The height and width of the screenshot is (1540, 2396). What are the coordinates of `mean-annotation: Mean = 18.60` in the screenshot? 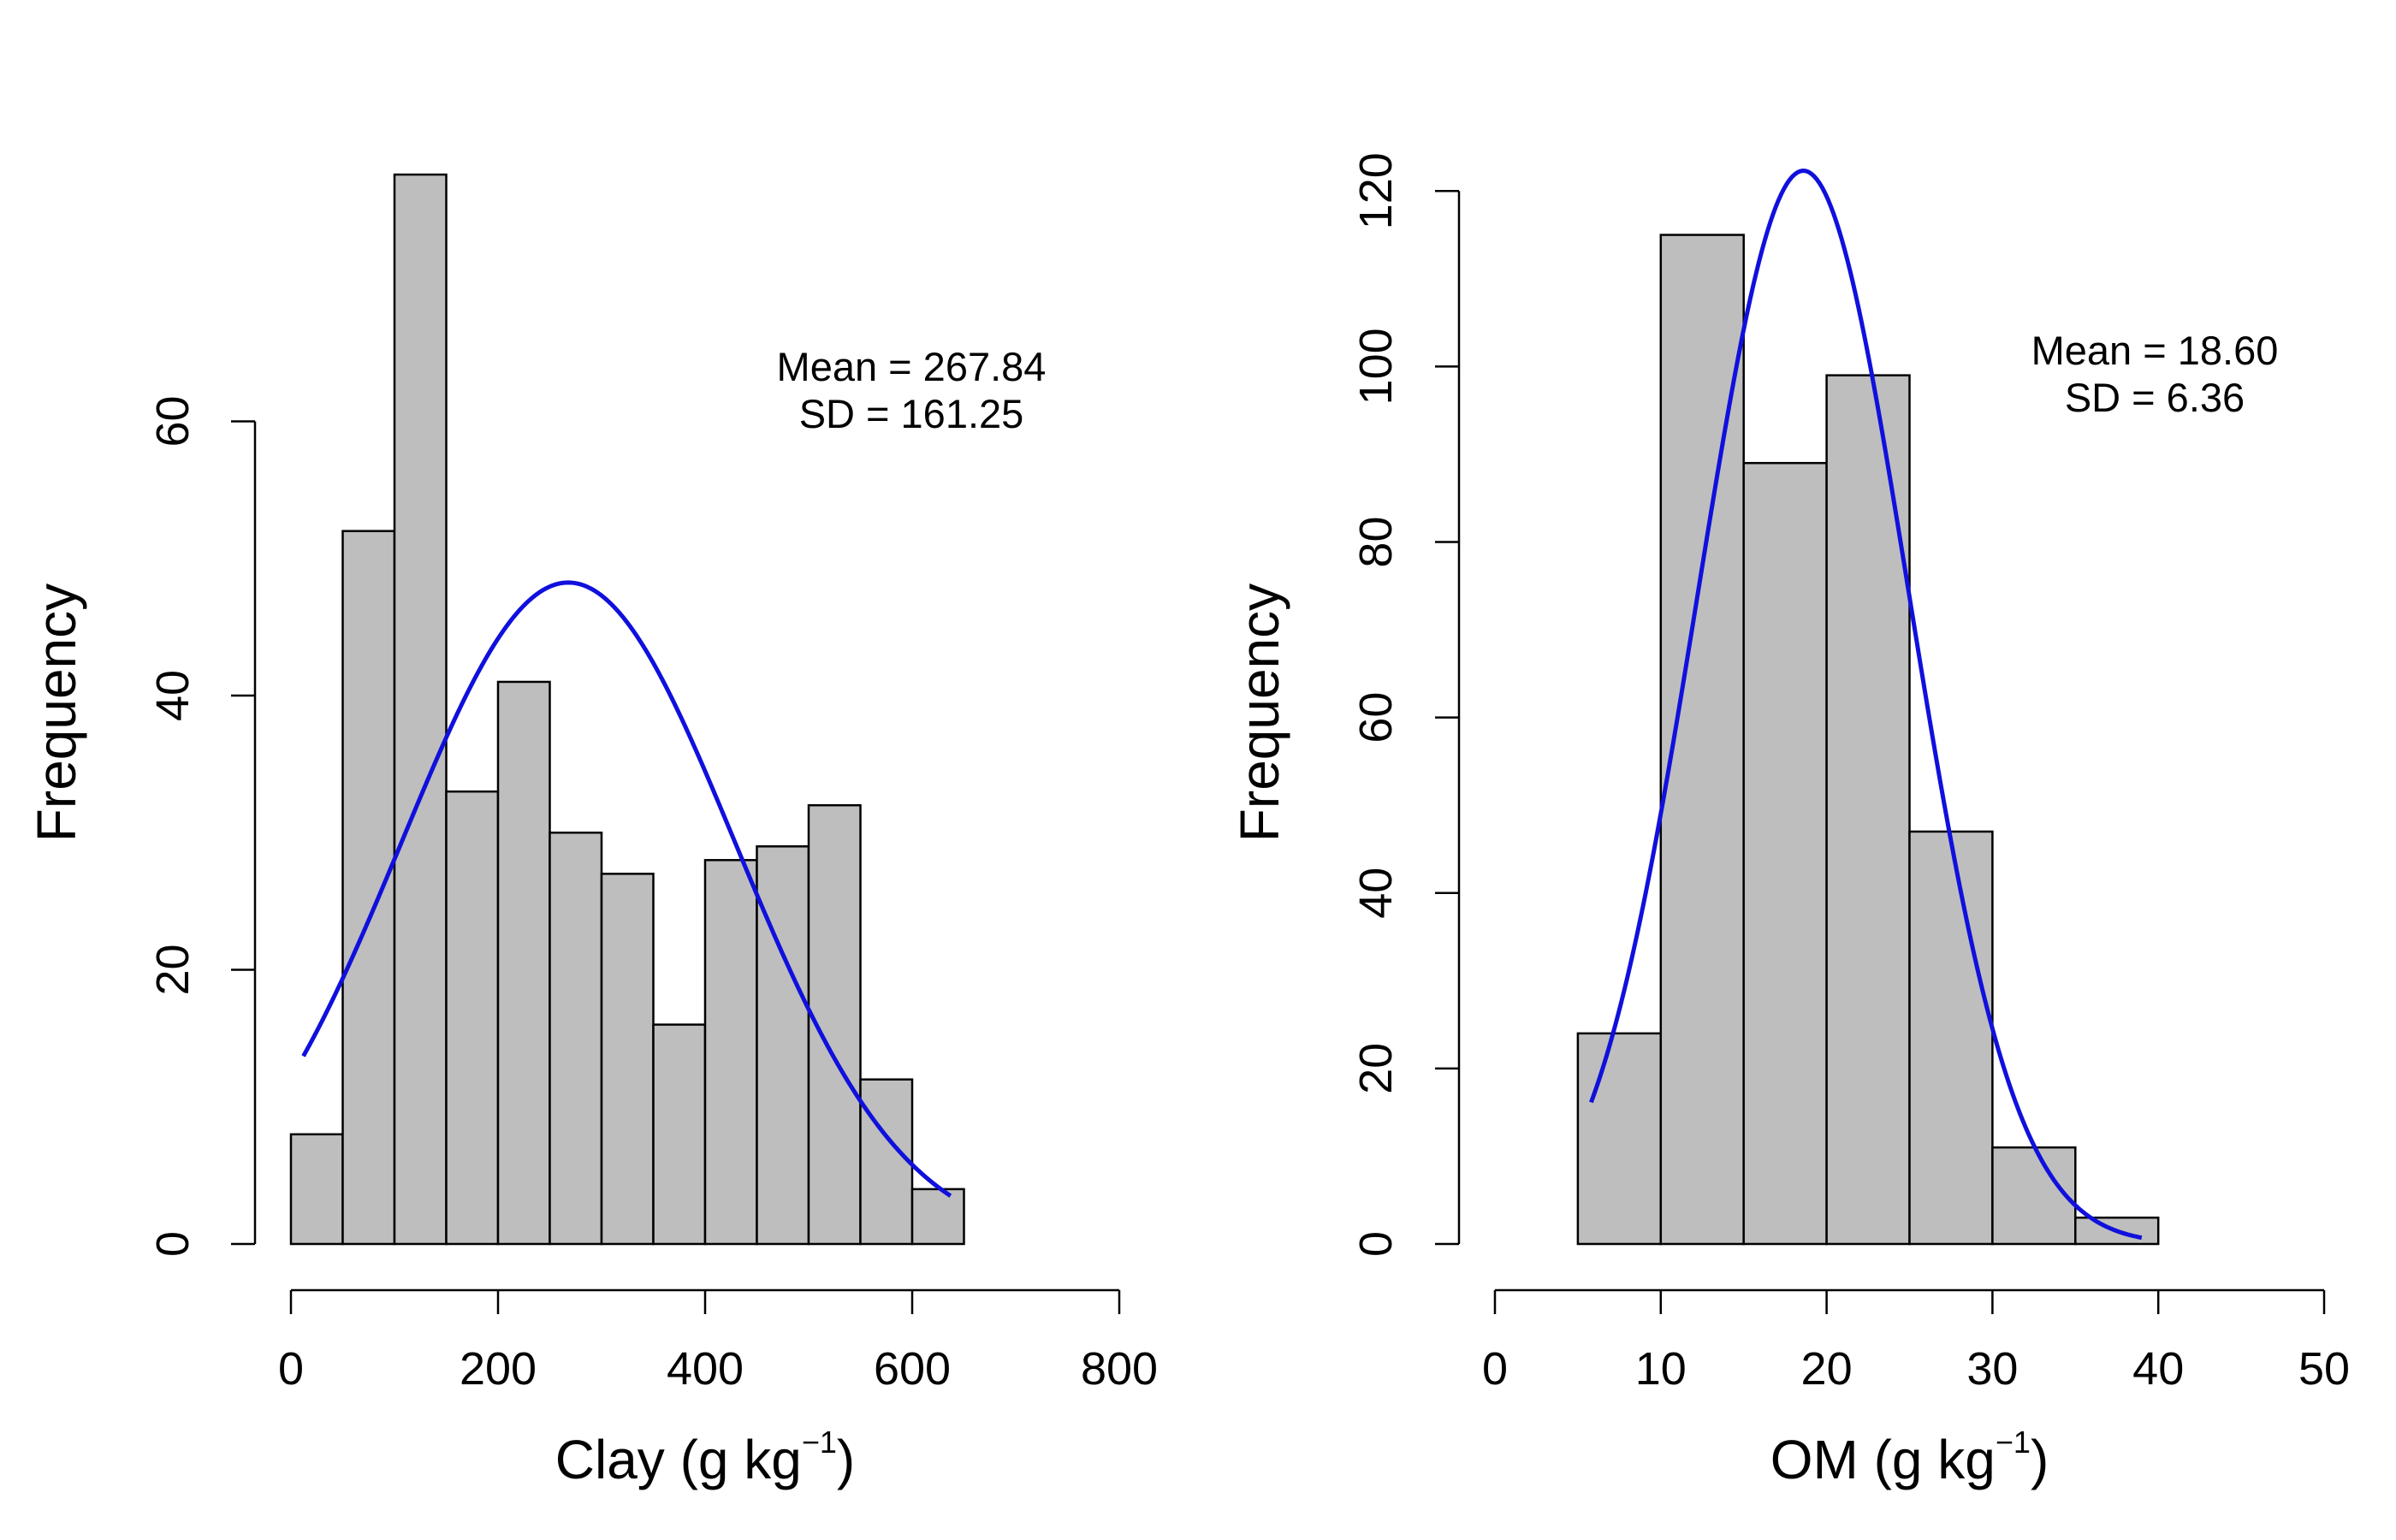 It's located at (2155, 350).